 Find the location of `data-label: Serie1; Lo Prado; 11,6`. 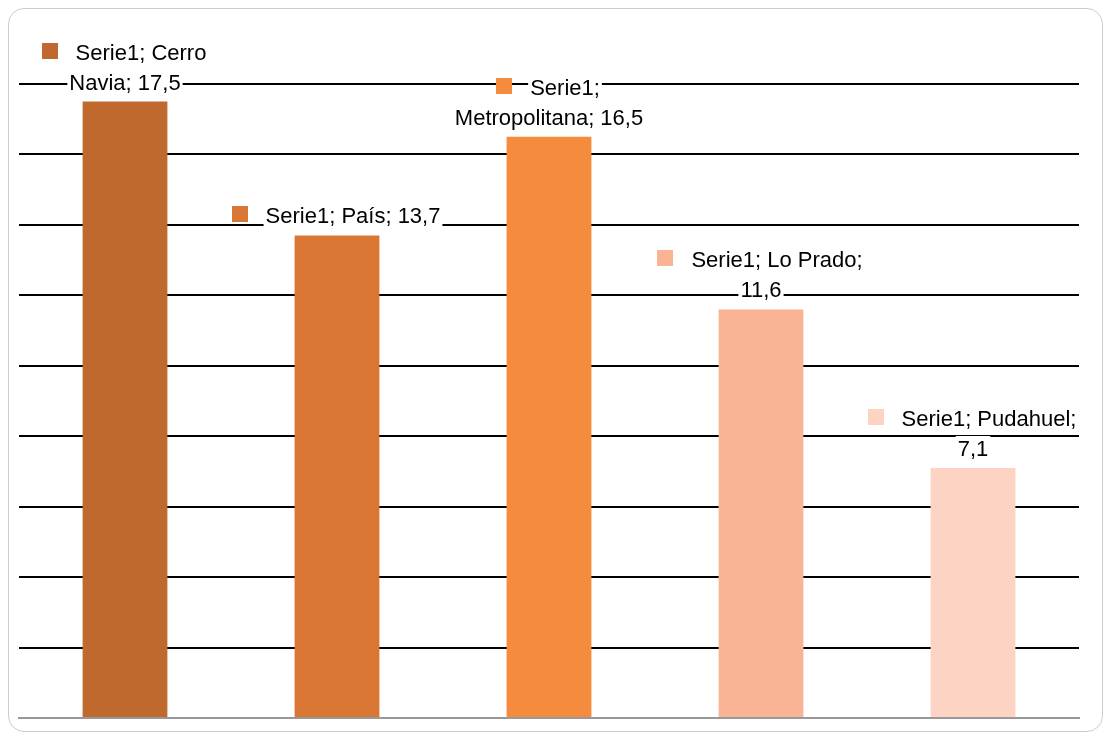

data-label: Serie1; Lo Prado; 11,6 is located at coordinates (777, 275).